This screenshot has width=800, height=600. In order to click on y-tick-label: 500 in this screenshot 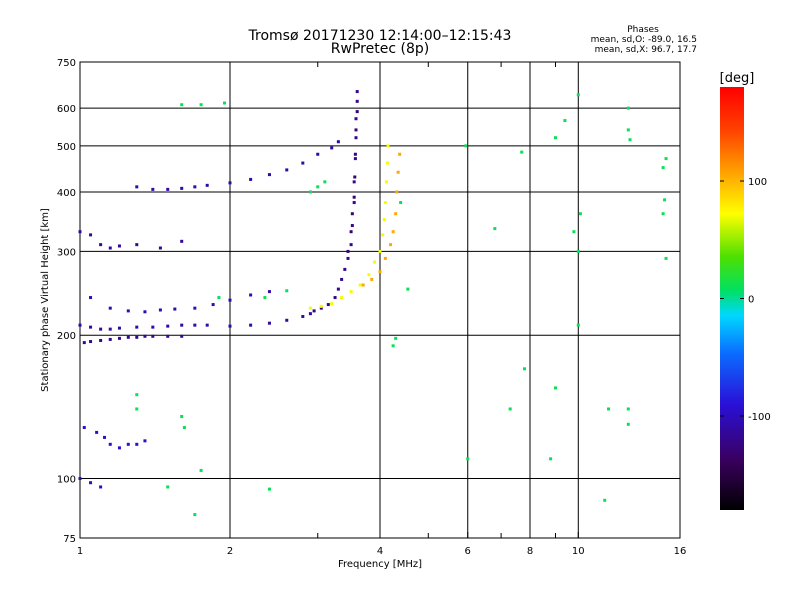, I will do `click(66, 147)`.